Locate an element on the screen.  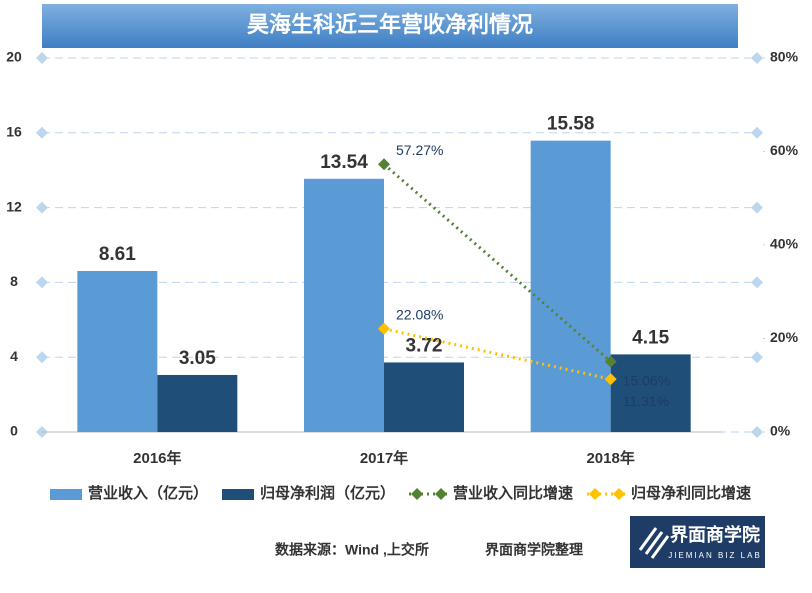
legend-label: 归母净利润（亿元） is located at coordinates (327, 493).